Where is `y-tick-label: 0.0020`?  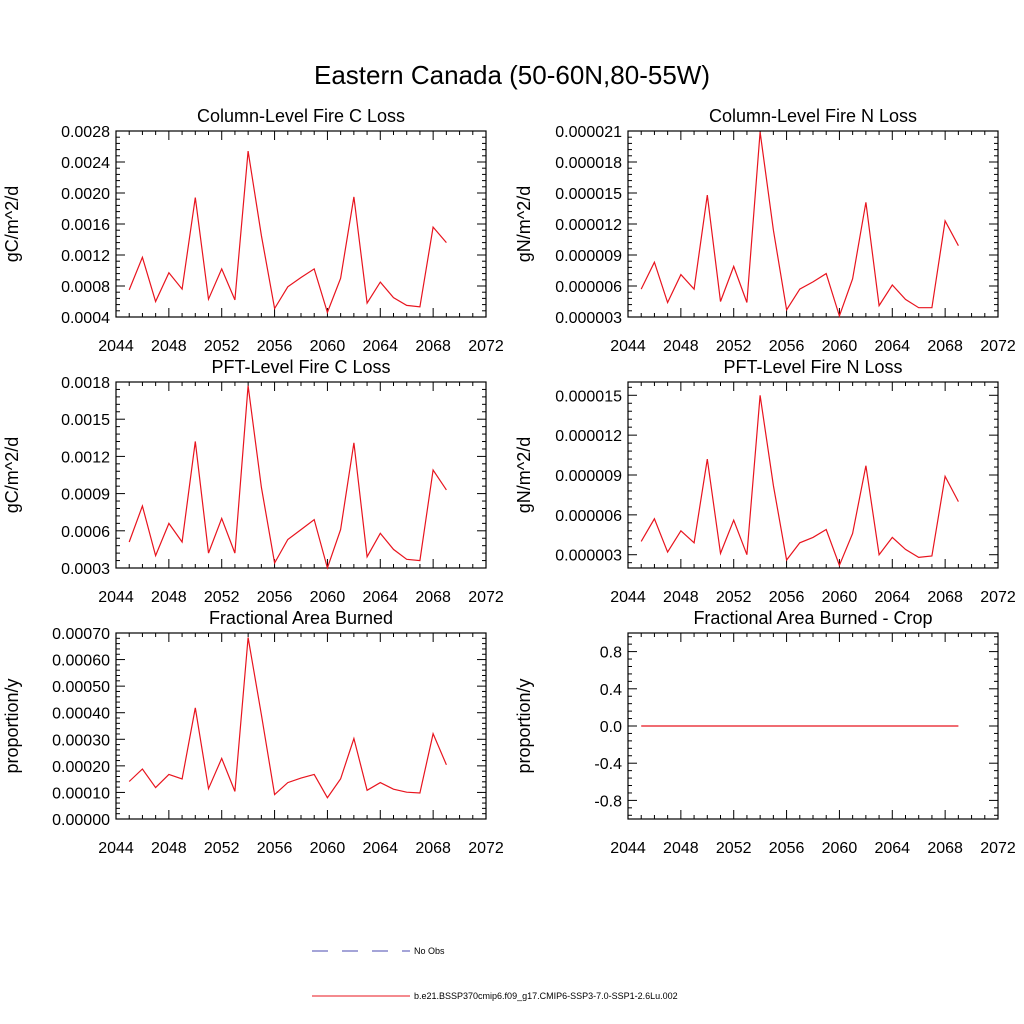 y-tick-label: 0.0020 is located at coordinates (85, 194).